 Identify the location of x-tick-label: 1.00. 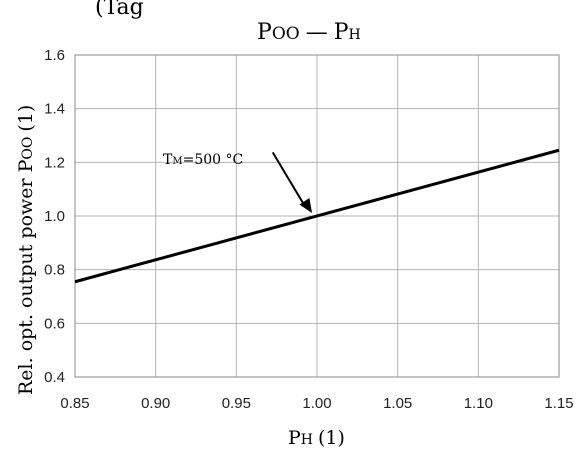
(316, 403).